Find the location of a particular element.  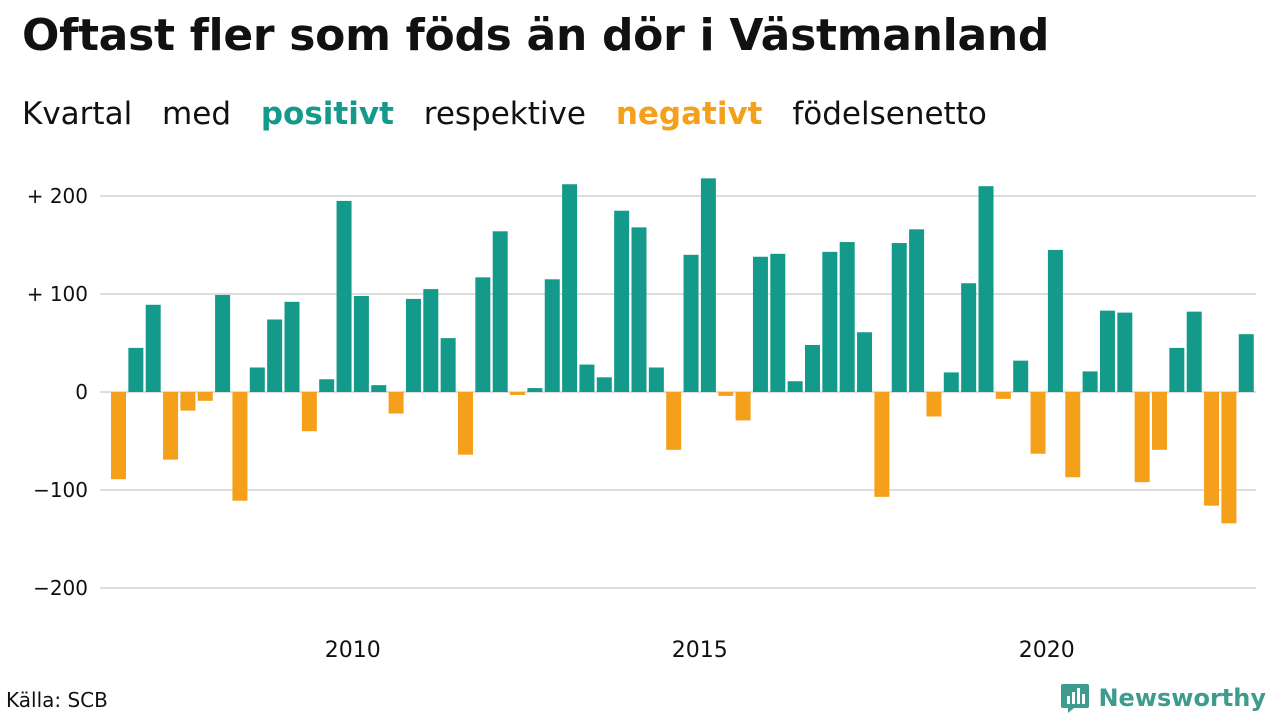

source-note: Källa: SCB is located at coordinates (57, 700).